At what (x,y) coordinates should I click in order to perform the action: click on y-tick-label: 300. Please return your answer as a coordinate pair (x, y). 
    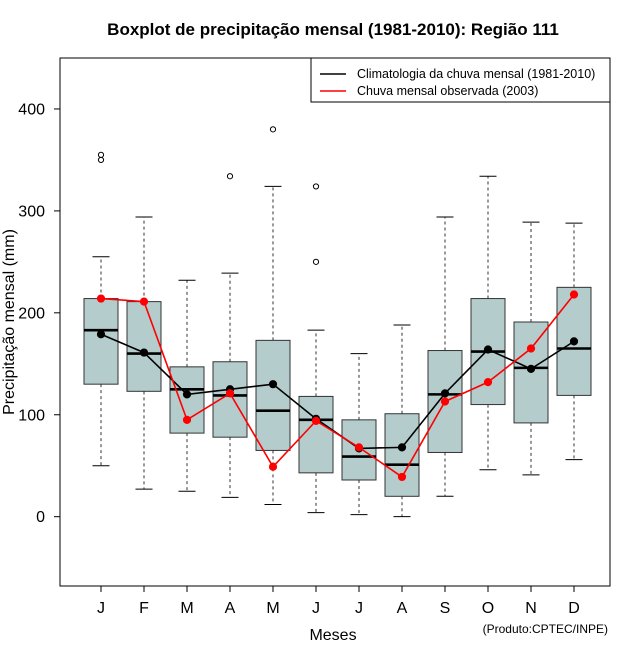
    Looking at the image, I should click on (31, 211).